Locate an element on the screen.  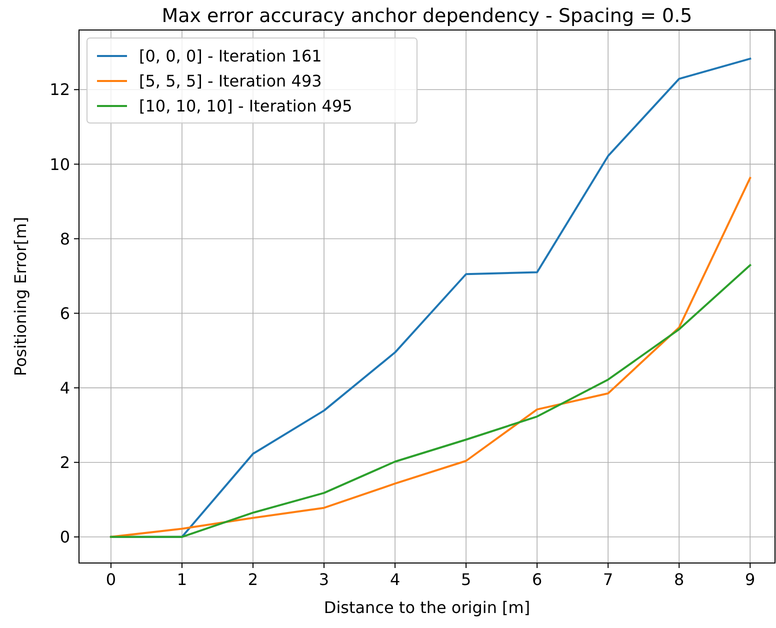
legend-label: [5, 5, 5] - Iteration 493 is located at coordinates (230, 81).